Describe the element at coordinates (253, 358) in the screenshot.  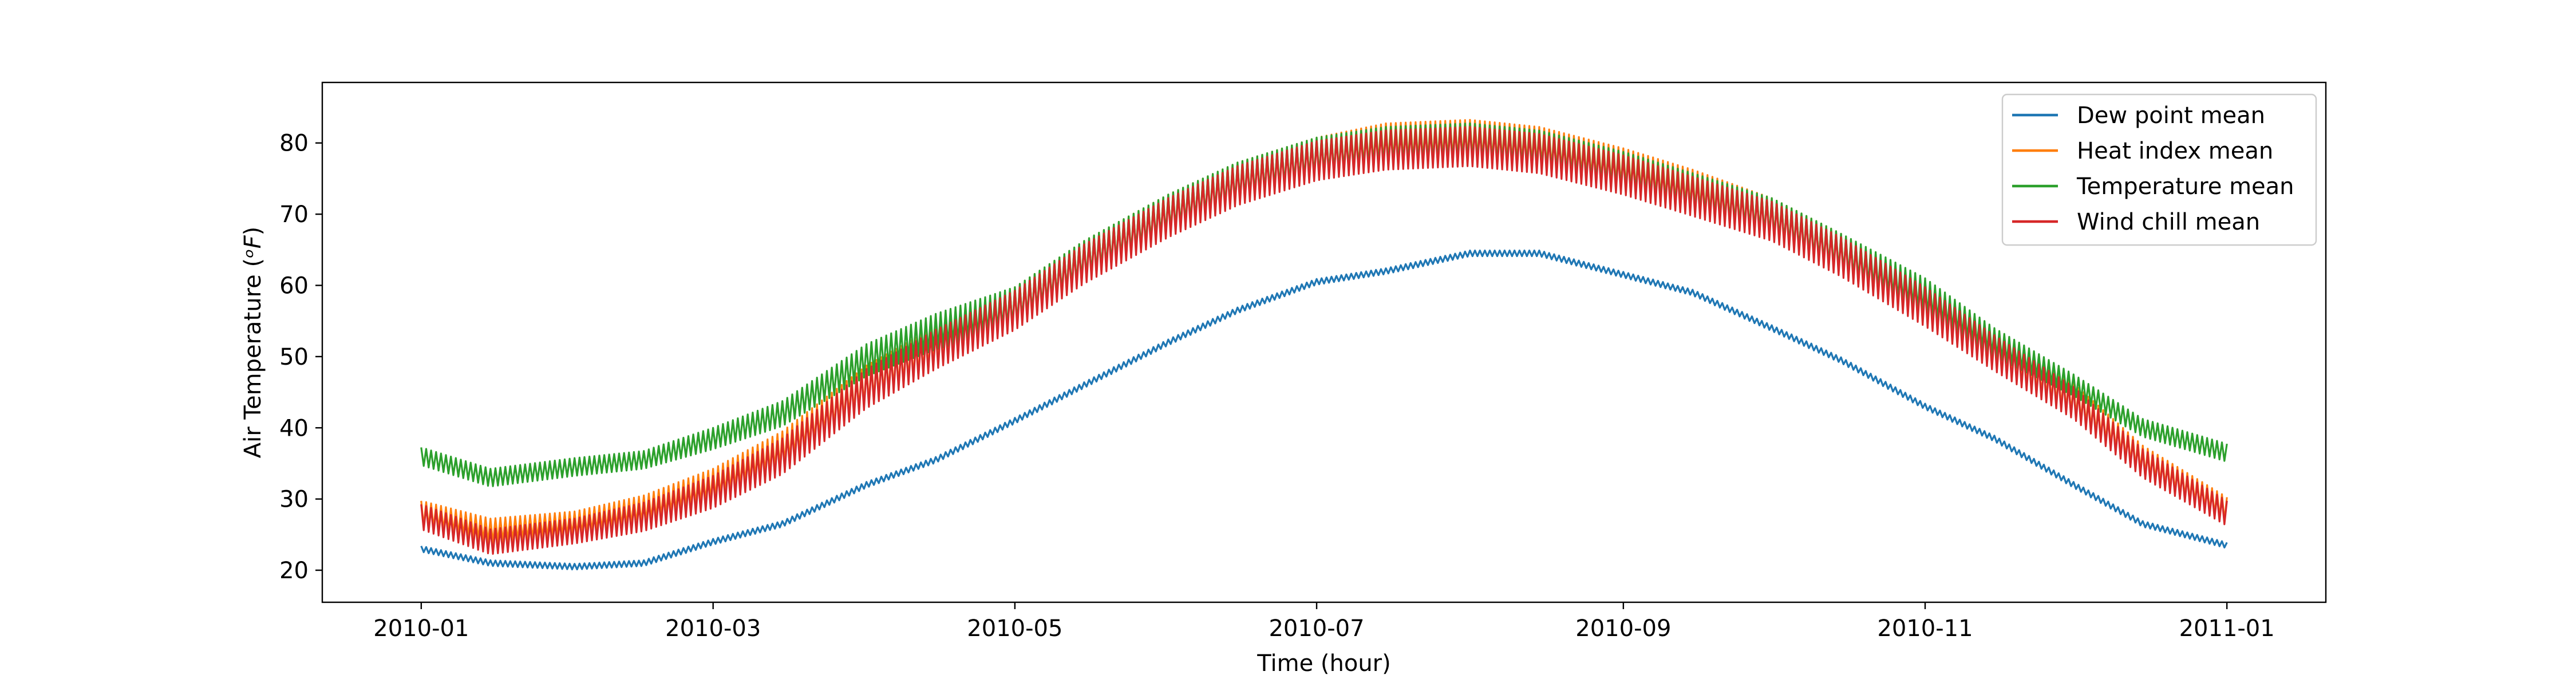
I see `y-axis-label-main: Air Temperature (` at that location.